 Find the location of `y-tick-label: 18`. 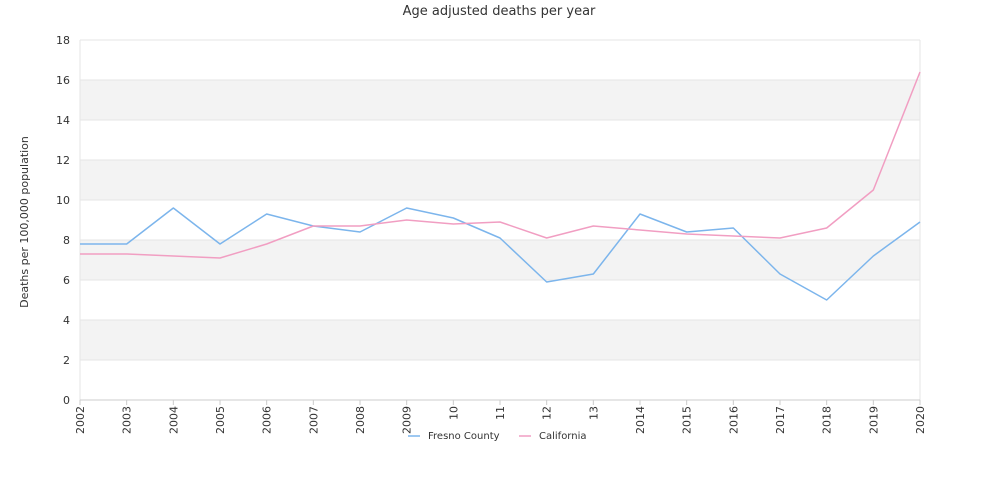

y-tick-label: 18 is located at coordinates (63, 40).